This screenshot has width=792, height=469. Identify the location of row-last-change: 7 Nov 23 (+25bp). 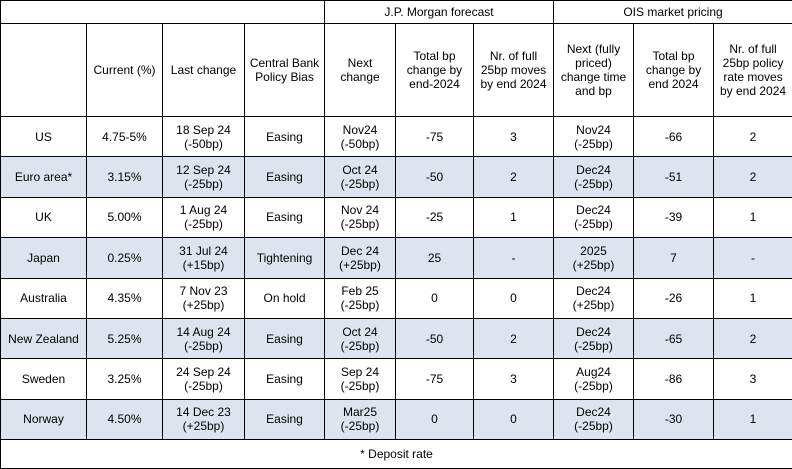
(203, 298).